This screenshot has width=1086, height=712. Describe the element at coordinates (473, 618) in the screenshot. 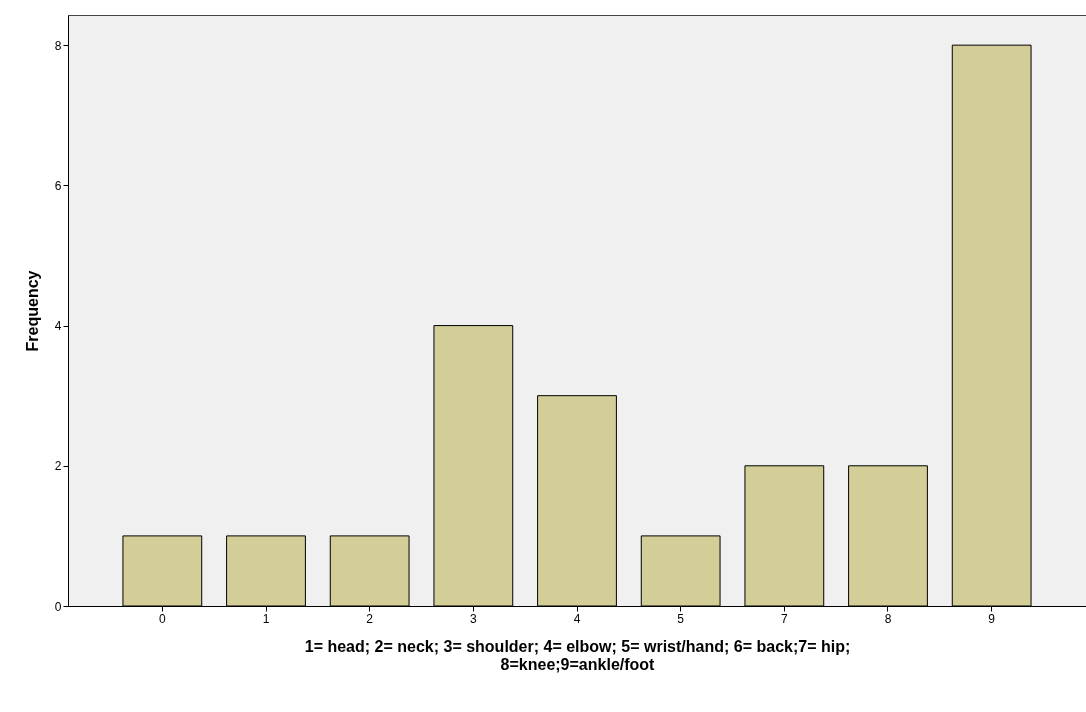

I see `x-tick-label: 3` at that location.